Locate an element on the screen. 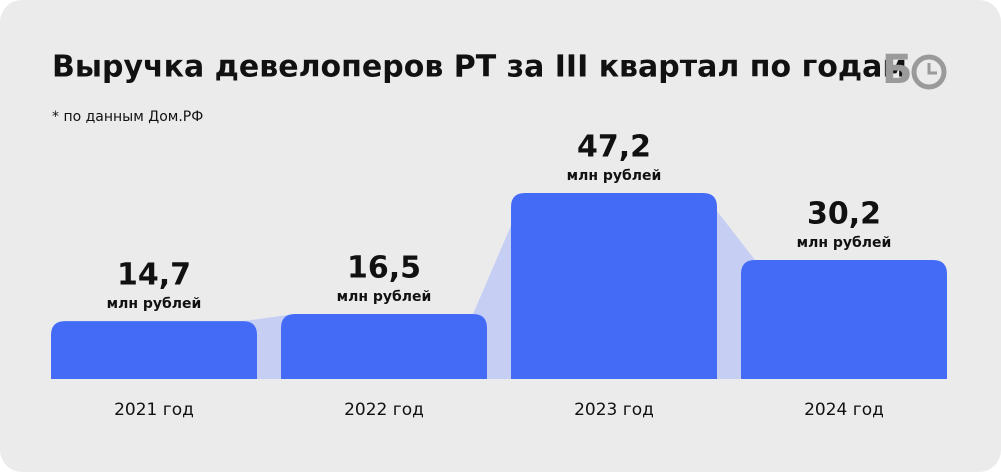 This screenshot has height=472, width=1001. x-tick-label: 2024 год is located at coordinates (844, 410).